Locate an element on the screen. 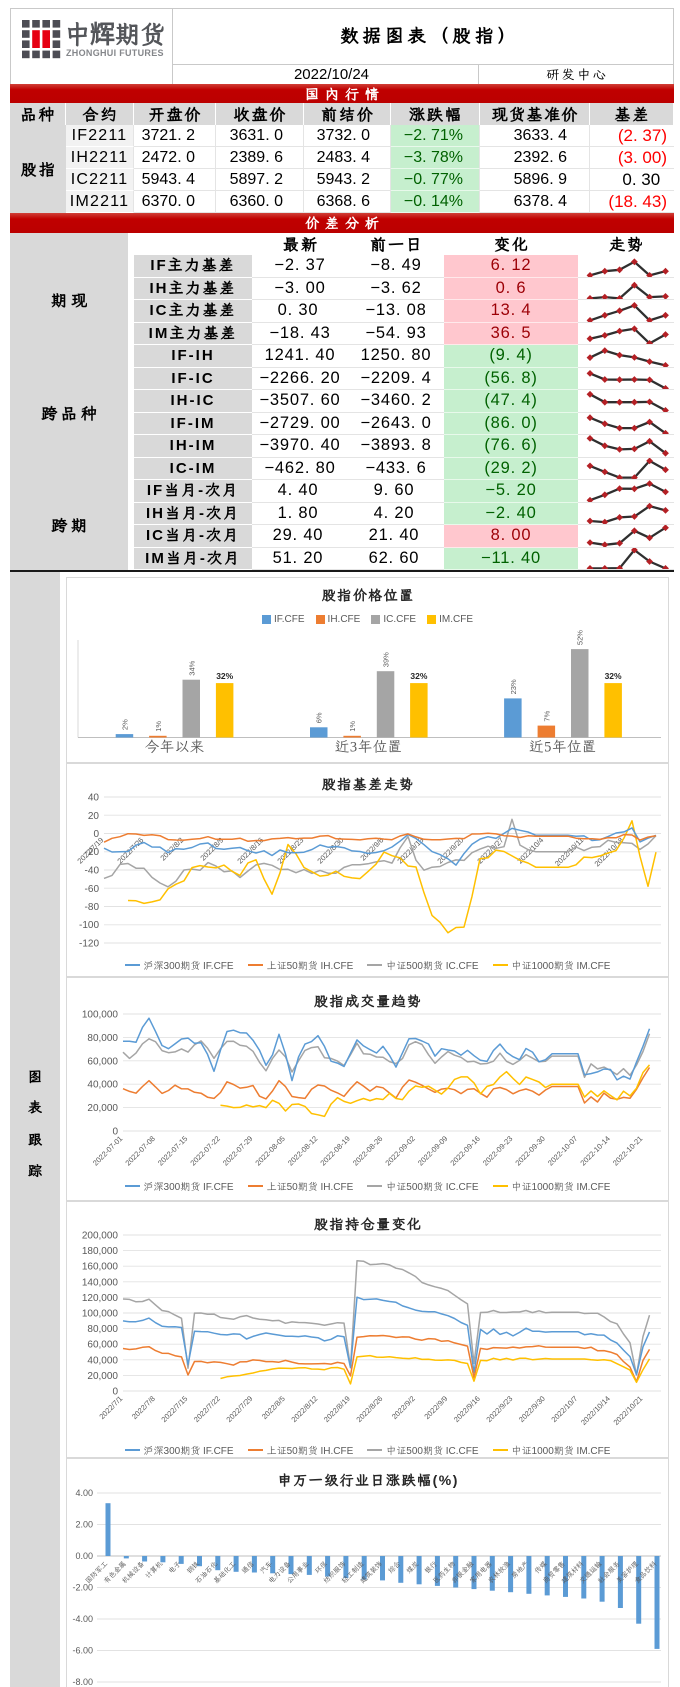 Image resolution: width=680 pixels, height=1687 pixels. svg-text: 2022/9/23 is located at coordinates (499, 1409).